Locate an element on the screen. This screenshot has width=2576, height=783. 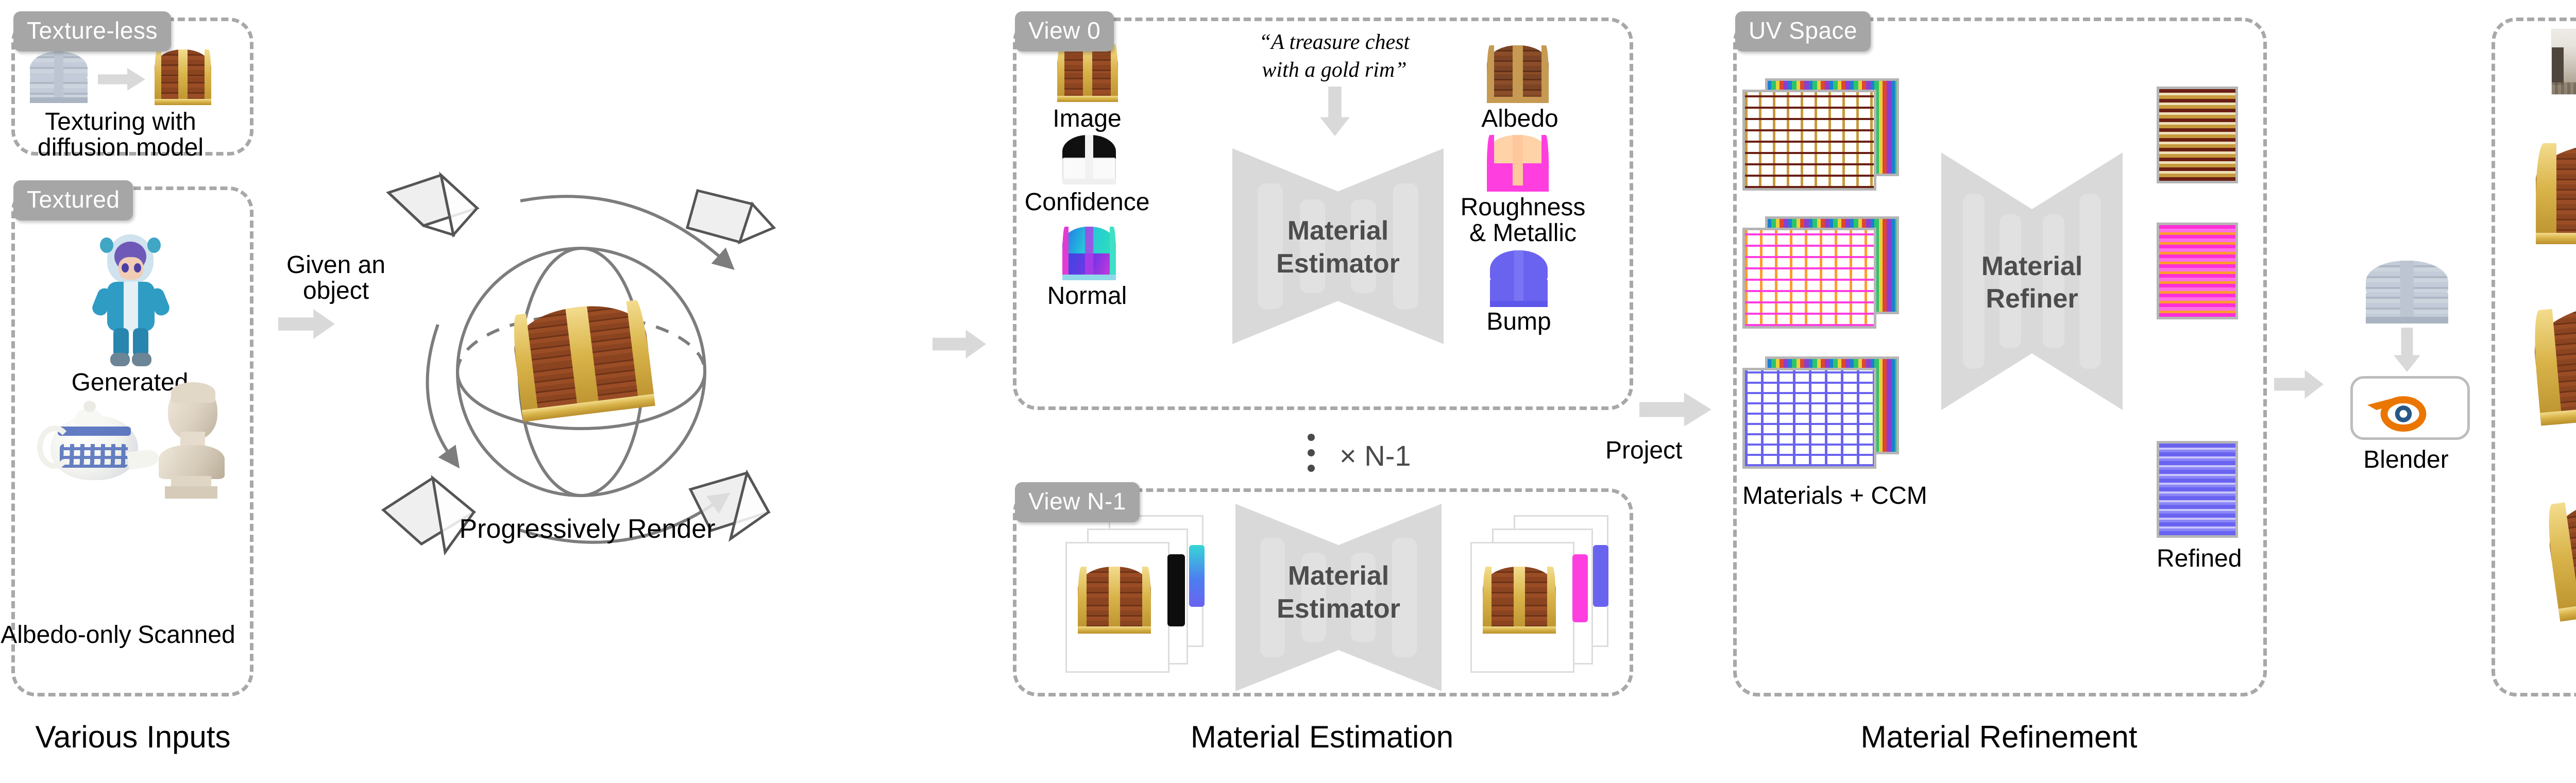
thumb-teapot-albedo-only is located at coordinates (98, 443).